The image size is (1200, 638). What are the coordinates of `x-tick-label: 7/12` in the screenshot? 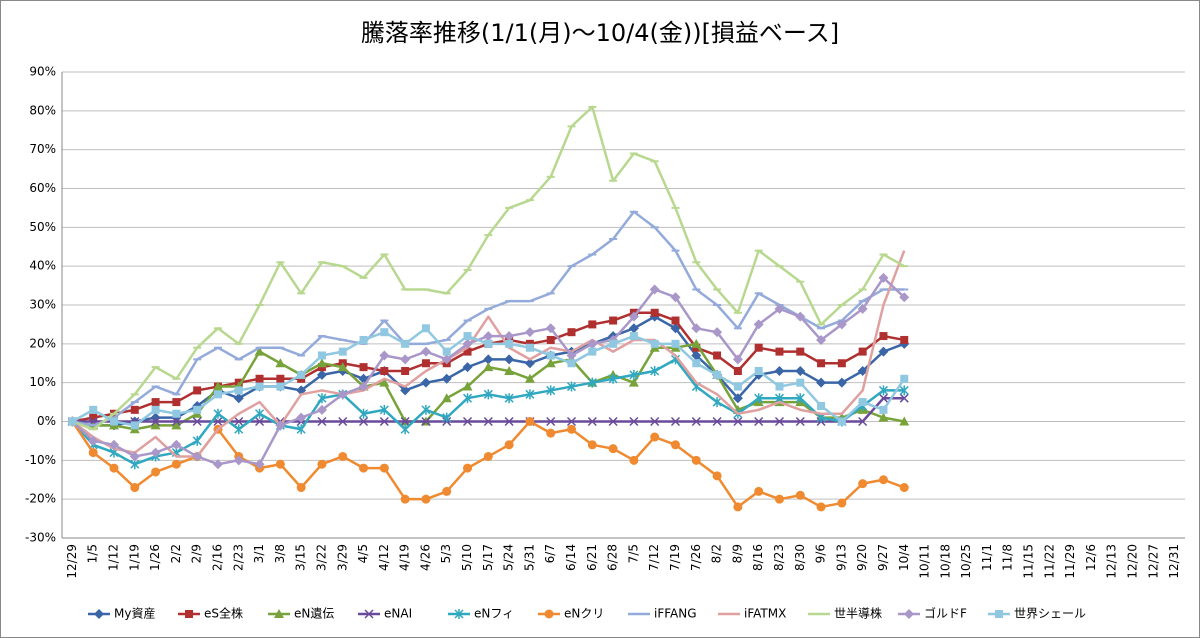 It's located at (654, 557).